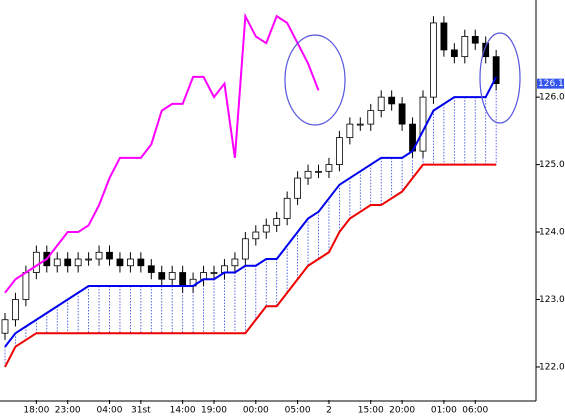  What do you see at coordinates (298, 411) in the screenshot?
I see `x-tick-label: 05:00` at bounding box center [298, 411].